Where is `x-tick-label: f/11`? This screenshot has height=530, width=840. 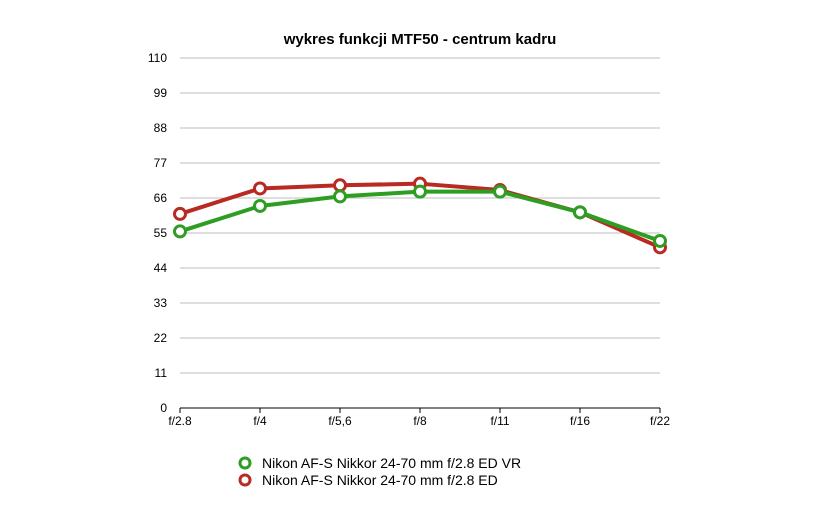
x-tick-label: f/11 is located at coordinates (499, 421).